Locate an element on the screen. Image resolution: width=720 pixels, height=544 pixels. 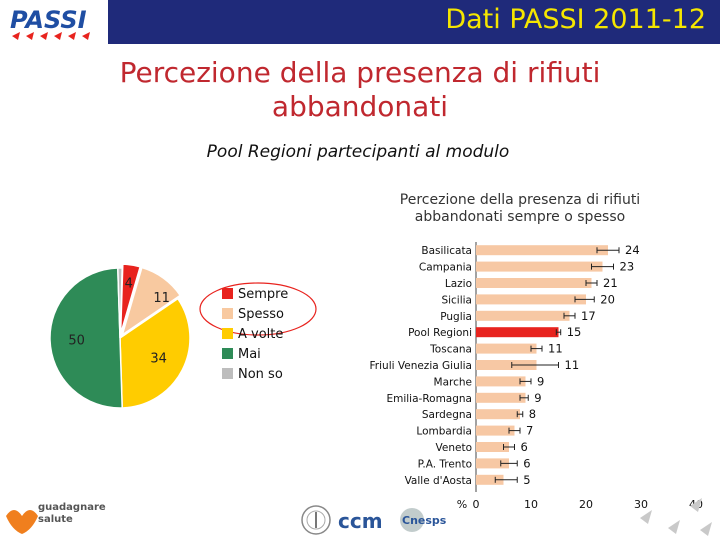
pie-slice-mai is located at coordinates (86, 338).